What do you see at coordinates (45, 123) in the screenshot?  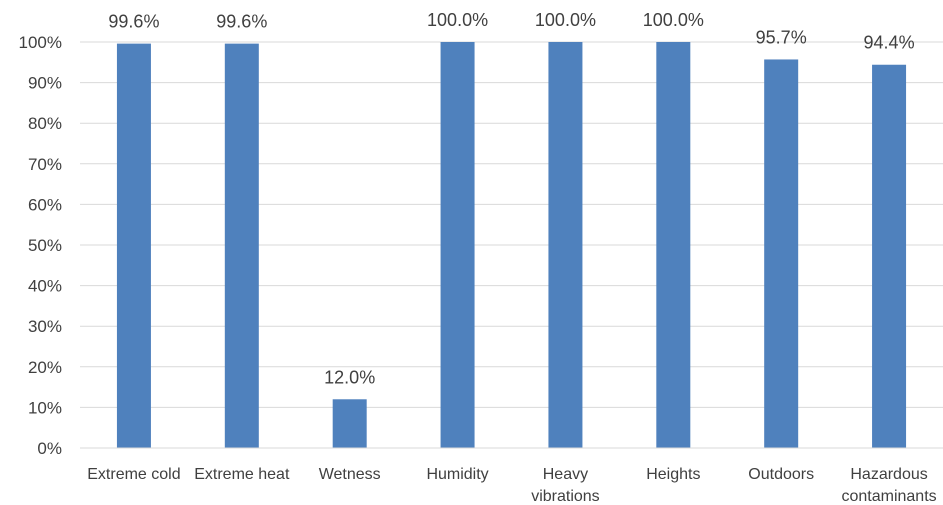 I see `y-tick-label: 80%` at bounding box center [45, 123].